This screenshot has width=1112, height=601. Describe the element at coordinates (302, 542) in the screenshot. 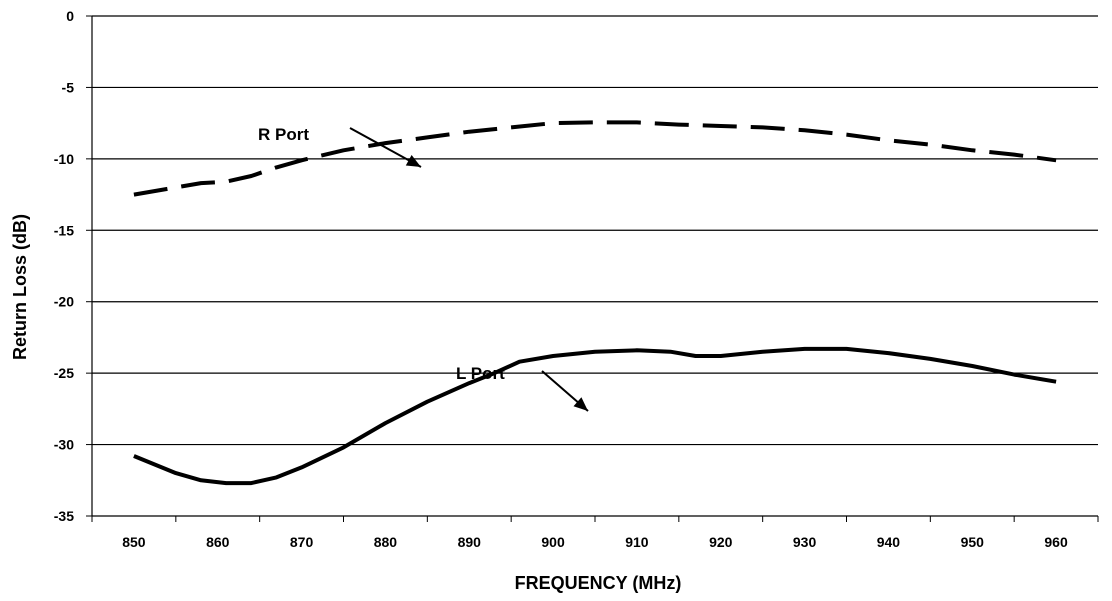

I see `x-tick-label: 870` at that location.